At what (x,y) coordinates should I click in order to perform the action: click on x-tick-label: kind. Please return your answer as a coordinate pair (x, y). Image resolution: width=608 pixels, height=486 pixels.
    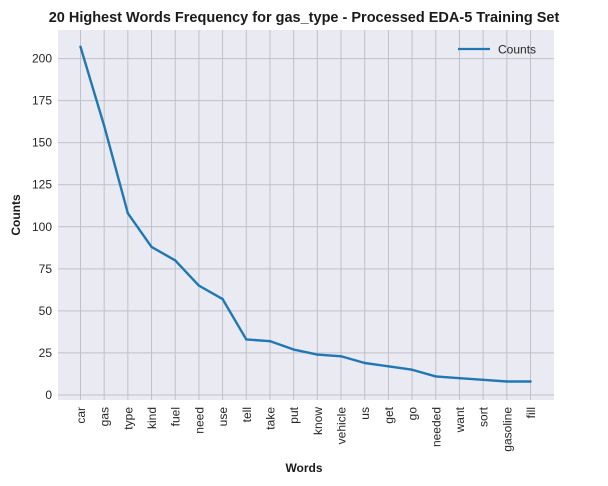
    Looking at the image, I should click on (152, 418).